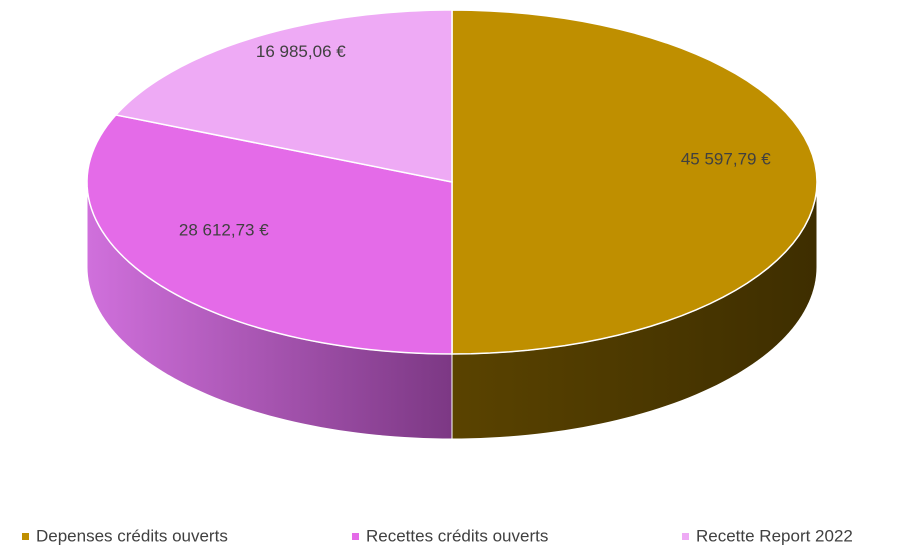 The height and width of the screenshot is (551, 907). Describe the element at coordinates (132, 535) in the screenshot. I see `legend-label: Depenses crédits ouverts` at that location.